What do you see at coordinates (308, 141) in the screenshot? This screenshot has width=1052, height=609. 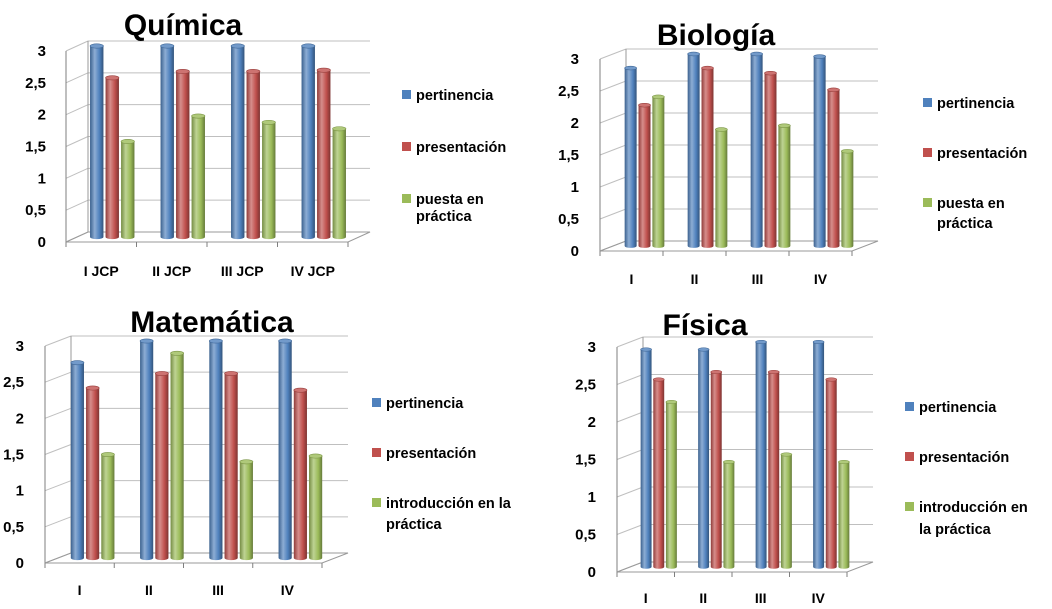 I see `bar-pertinencia-iv-jcp` at bounding box center [308, 141].